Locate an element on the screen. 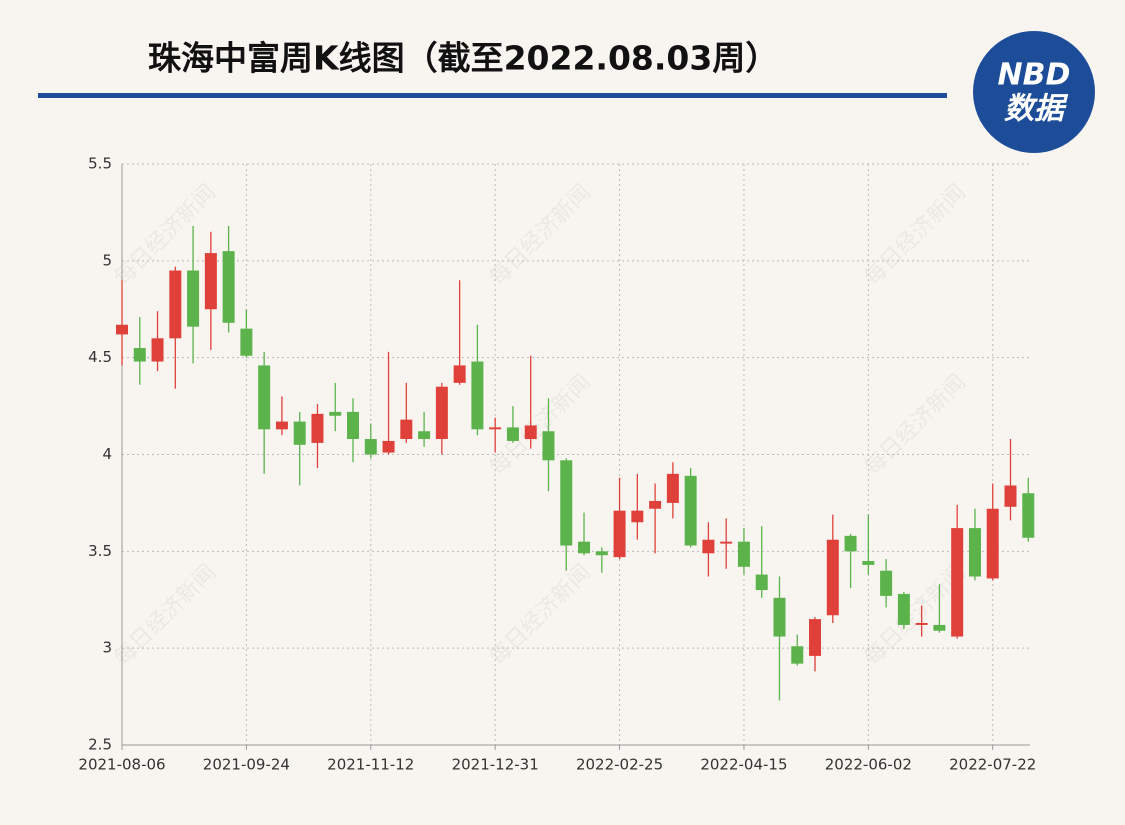 This screenshot has height=825, width=1125. y-tick-label: 4 is located at coordinates (107, 454).